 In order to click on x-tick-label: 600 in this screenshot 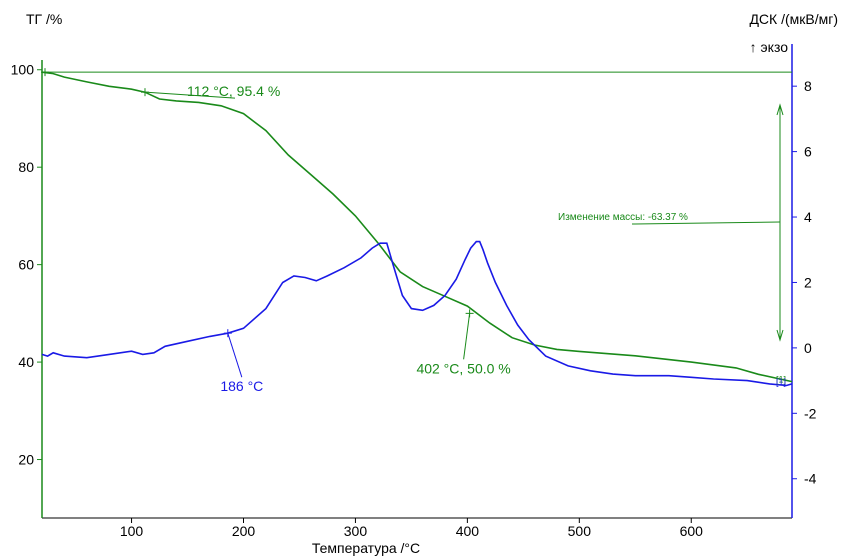, I will do `click(692, 531)`.